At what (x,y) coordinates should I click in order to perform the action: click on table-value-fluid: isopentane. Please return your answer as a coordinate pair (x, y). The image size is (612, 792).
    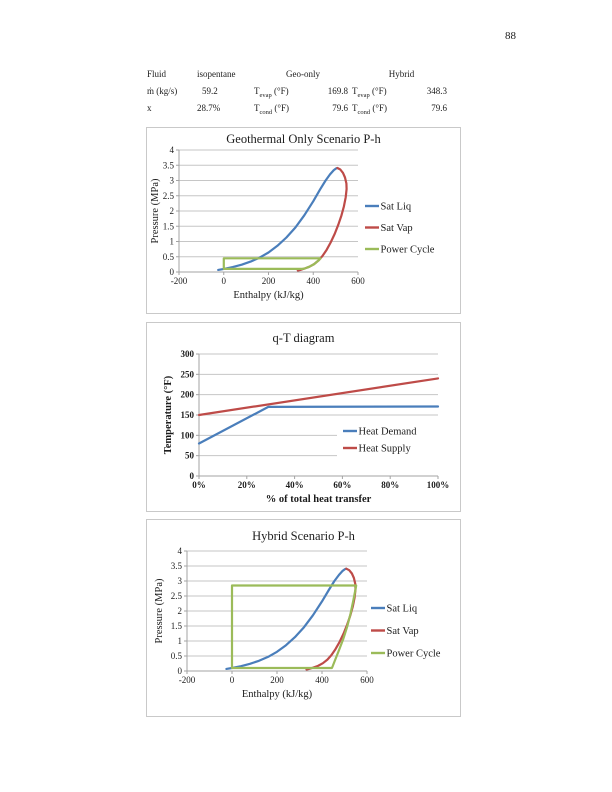
    Looking at the image, I should click on (216, 74).